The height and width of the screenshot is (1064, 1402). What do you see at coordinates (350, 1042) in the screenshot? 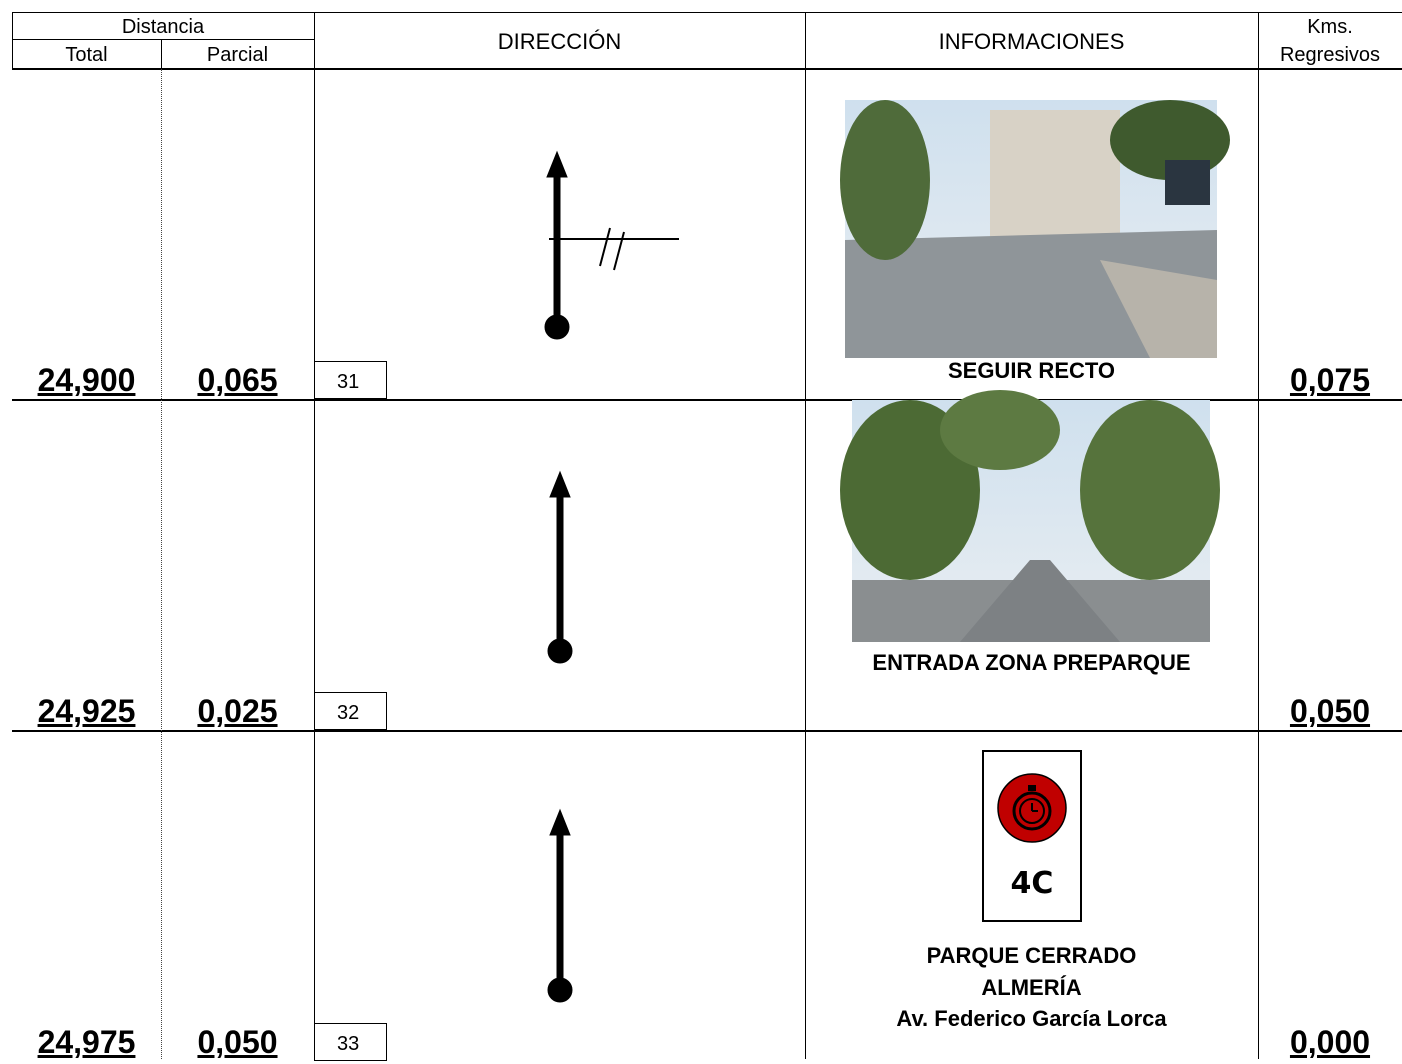
I see `step-number: 33` at bounding box center [350, 1042].